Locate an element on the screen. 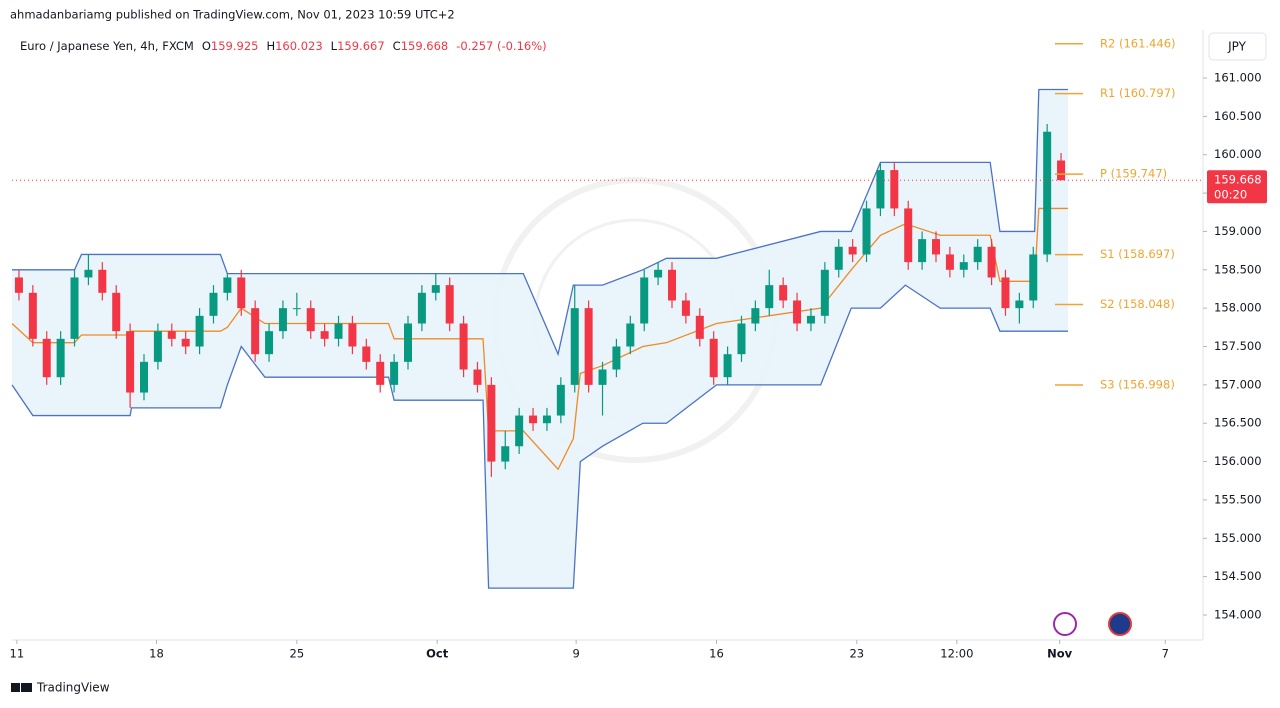  ohlc-key: L is located at coordinates (334, 46).